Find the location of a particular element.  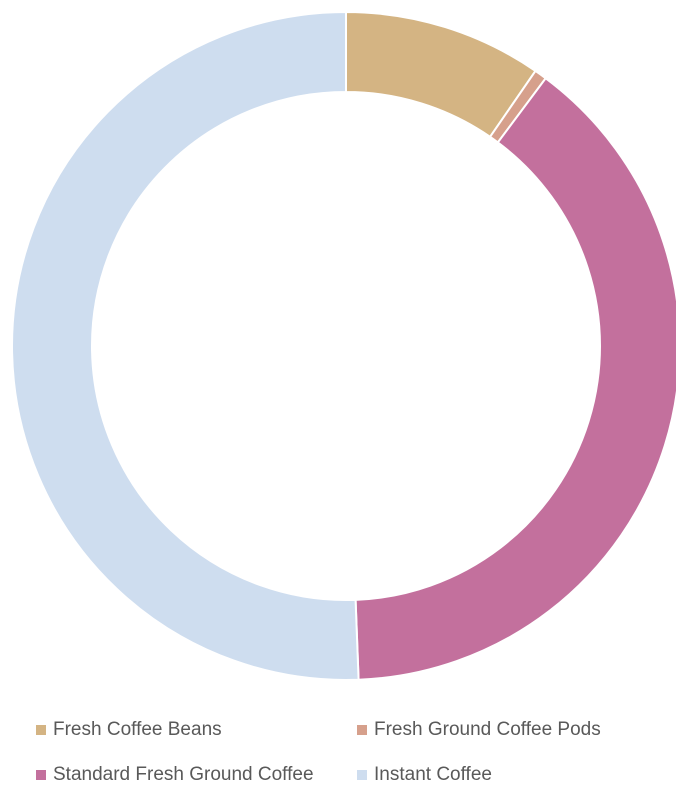

legend-item-fresh-ground-coffee-pods: Fresh Ground Coffee Pods is located at coordinates (479, 730).